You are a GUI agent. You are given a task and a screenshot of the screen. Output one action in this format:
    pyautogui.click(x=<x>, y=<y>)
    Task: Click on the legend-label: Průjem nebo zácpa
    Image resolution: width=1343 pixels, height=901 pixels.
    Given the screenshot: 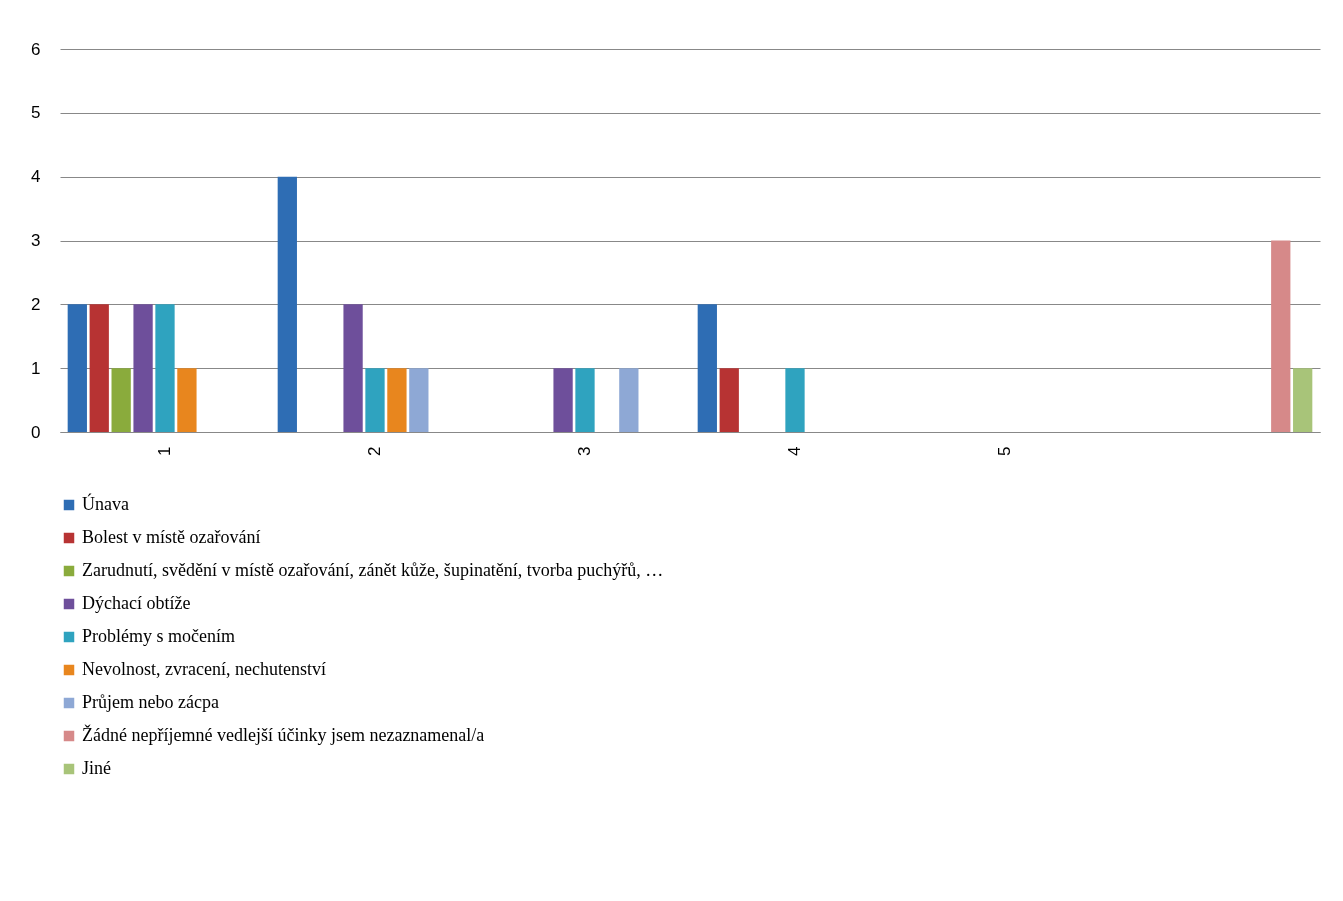 What is the action you would take?
    pyautogui.click(x=150, y=702)
    